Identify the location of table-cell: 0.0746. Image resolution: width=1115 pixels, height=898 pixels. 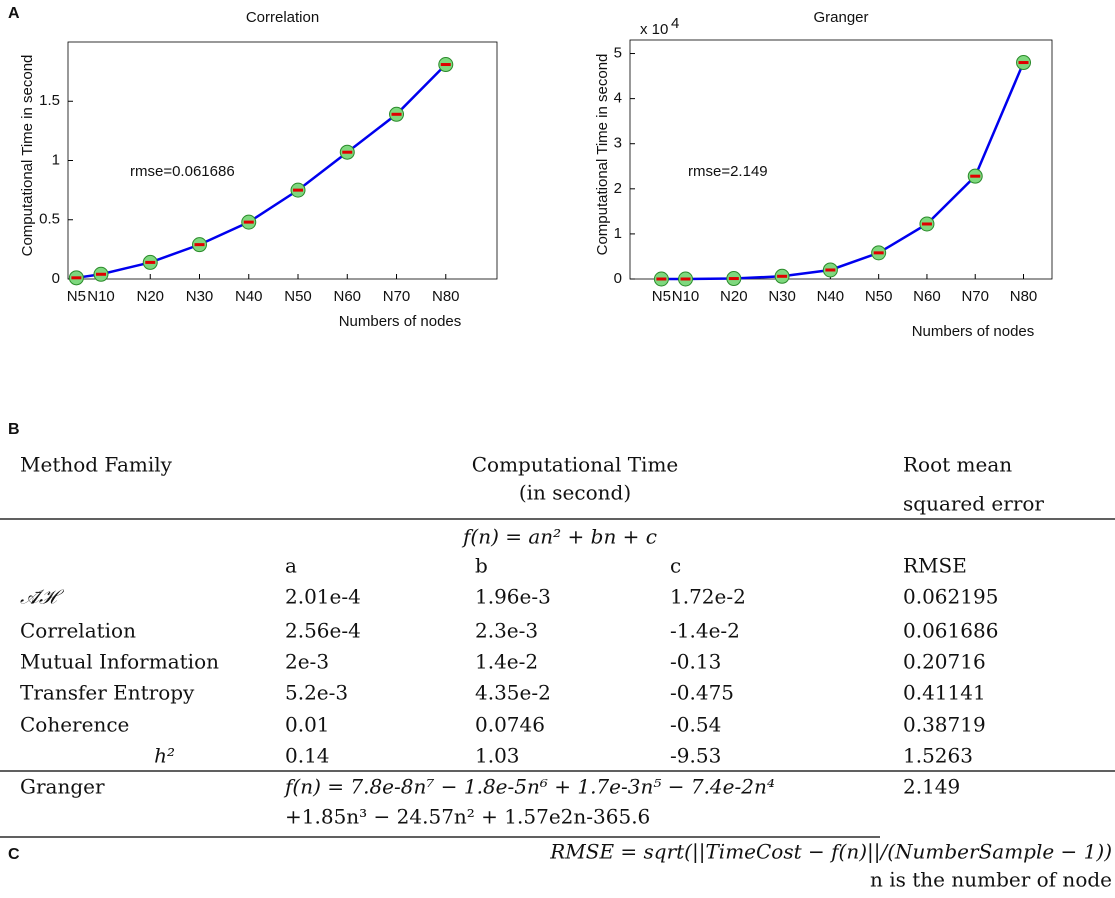
(510, 725).